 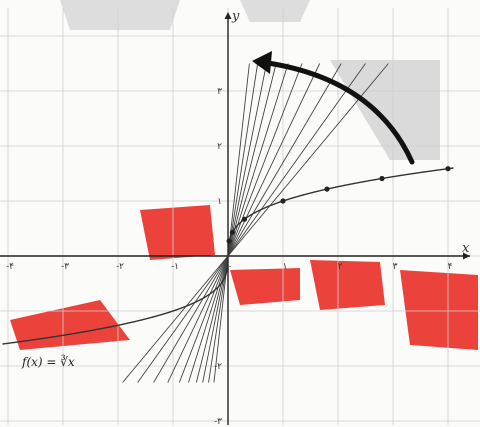 I want to click on x-tick-label: -۳, so click(x=65, y=267).